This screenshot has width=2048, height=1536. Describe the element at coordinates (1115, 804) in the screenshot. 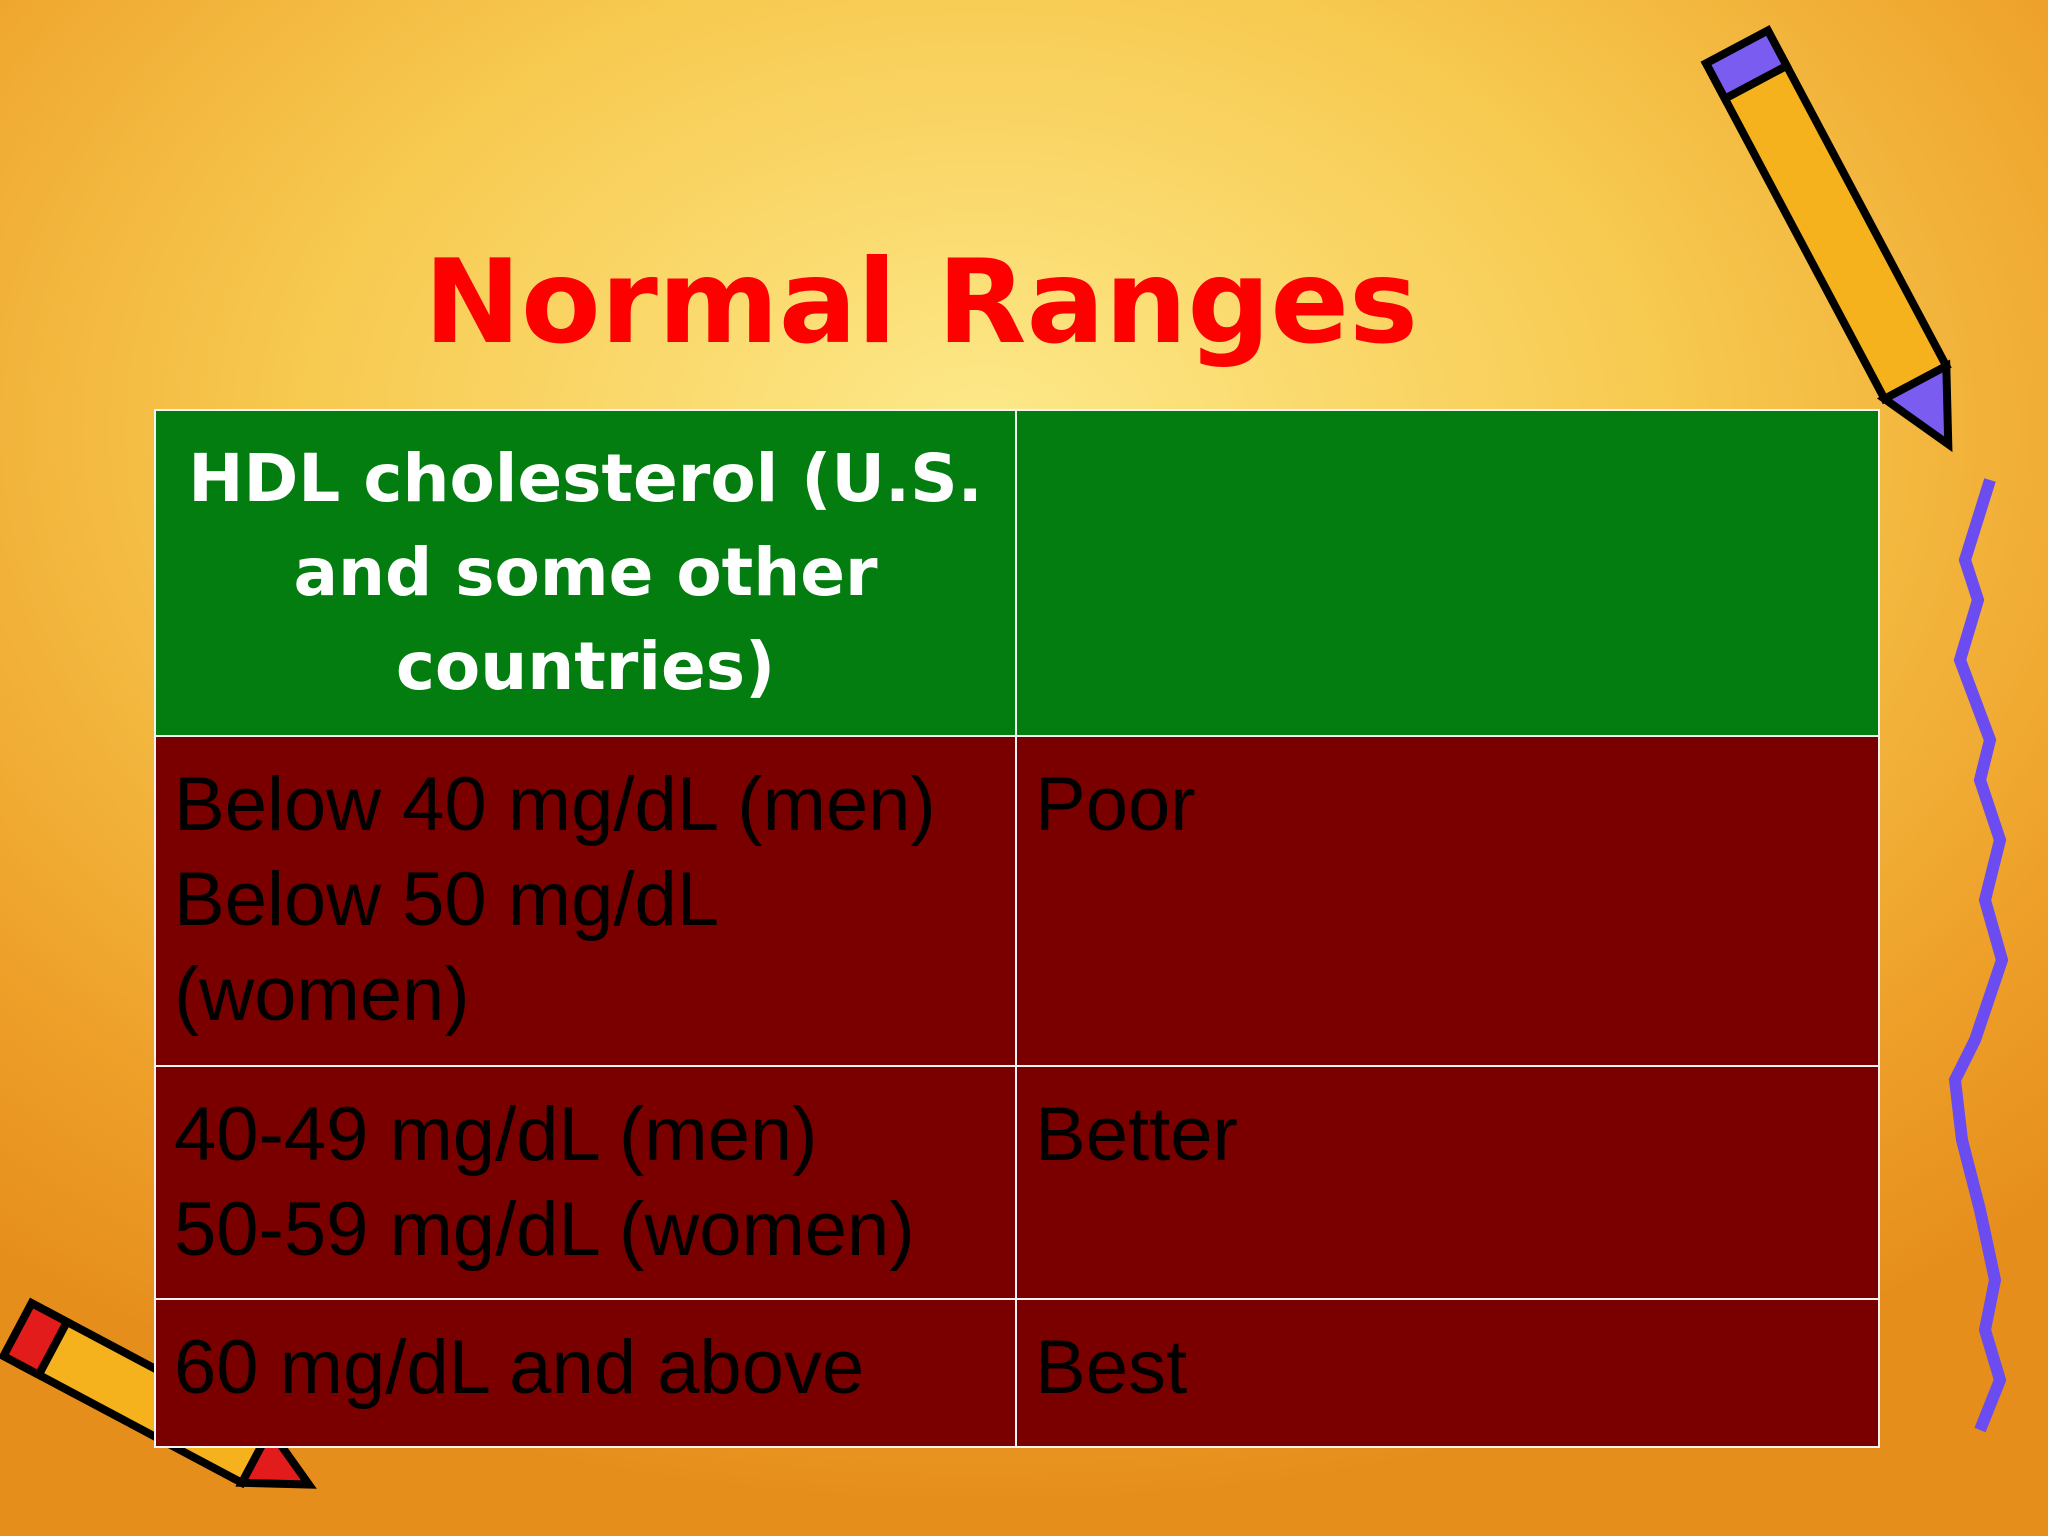

I see `cell-line: Poor` at that location.